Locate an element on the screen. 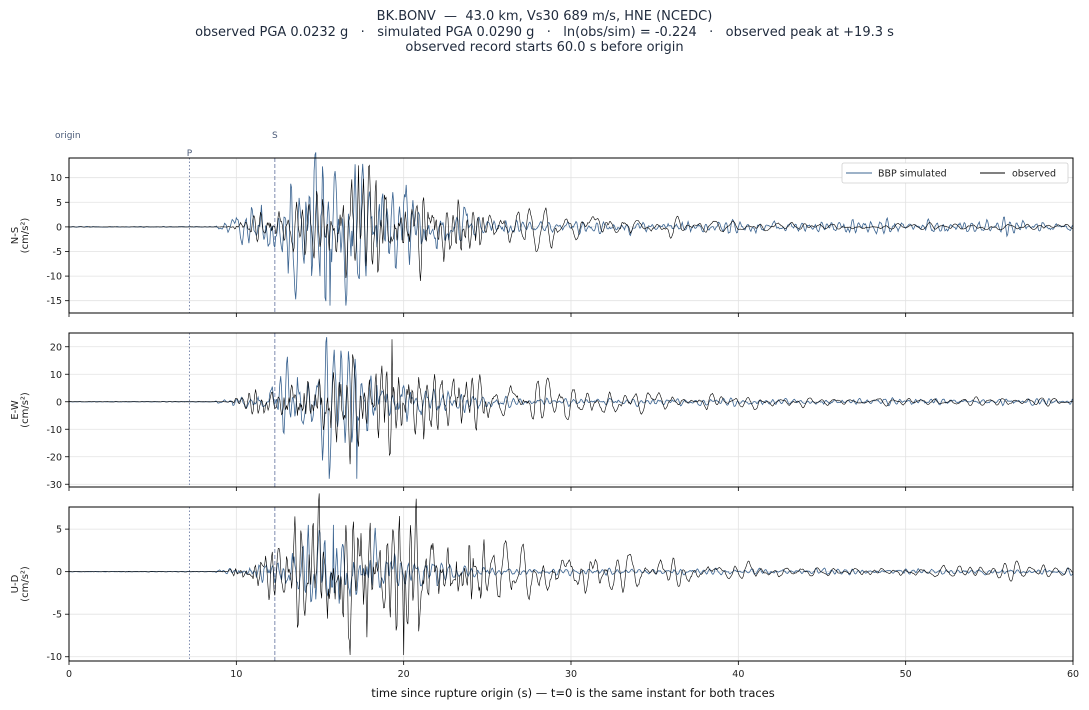 The width and height of the screenshot is (1089, 710). x-tick-label: 60 is located at coordinates (1073, 674).